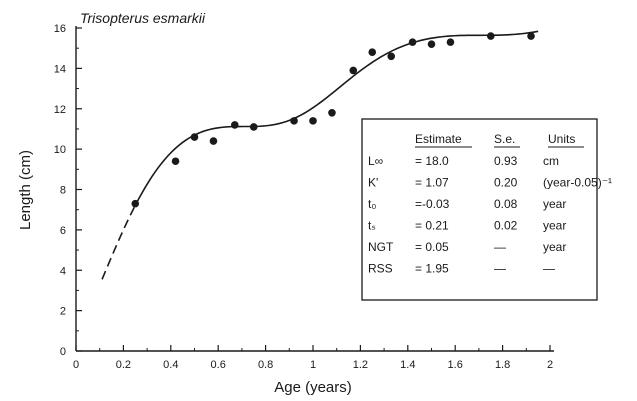 This screenshot has width=637, height=401. I want to click on table-estimate: = 1.07, so click(432, 183).